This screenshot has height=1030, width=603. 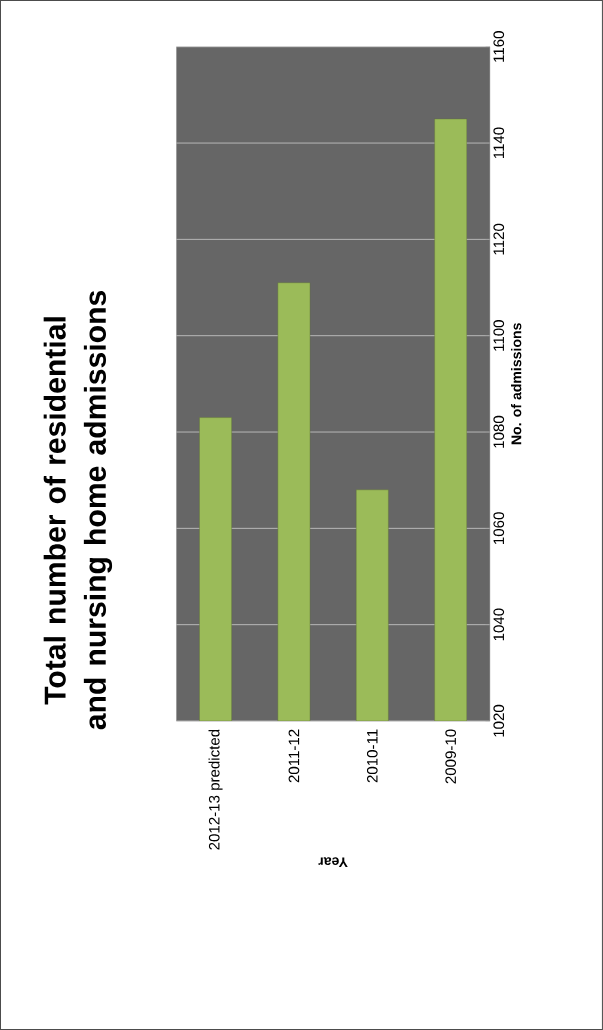 What do you see at coordinates (372, 756) in the screenshot?
I see `x-tick-label: 2010-11` at bounding box center [372, 756].